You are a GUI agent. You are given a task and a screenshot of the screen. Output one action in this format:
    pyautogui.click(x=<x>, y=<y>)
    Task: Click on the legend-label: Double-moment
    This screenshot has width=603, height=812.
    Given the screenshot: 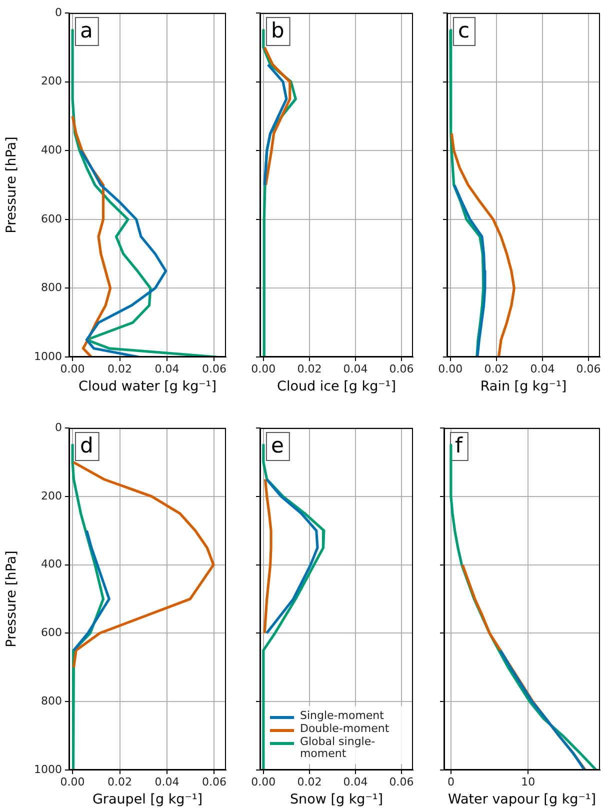 What is the action you would take?
    pyautogui.click(x=345, y=728)
    